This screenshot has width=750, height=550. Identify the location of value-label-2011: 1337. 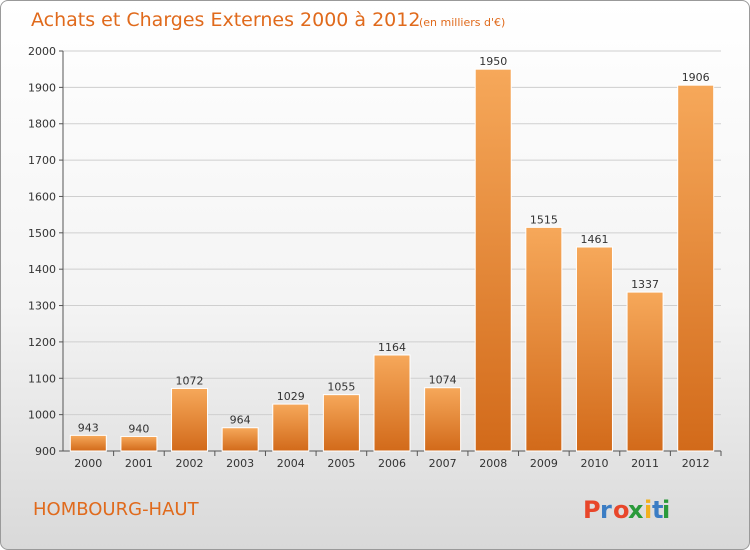
(645, 284).